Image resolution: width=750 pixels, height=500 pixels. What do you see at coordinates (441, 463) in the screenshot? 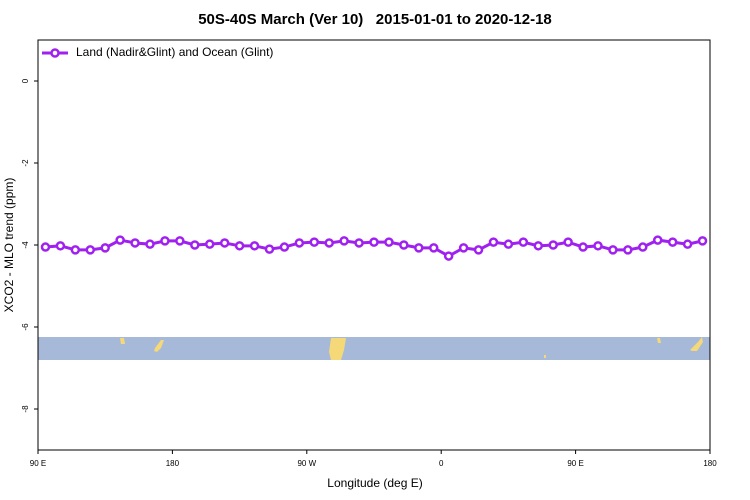
I see `x-tick-label: 0` at bounding box center [441, 463].